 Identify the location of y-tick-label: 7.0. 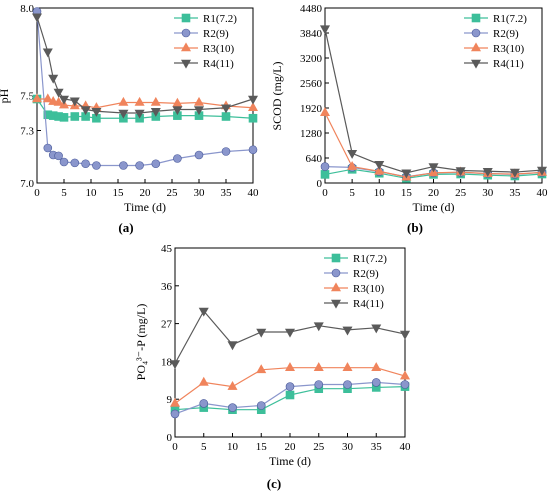
(27, 184).